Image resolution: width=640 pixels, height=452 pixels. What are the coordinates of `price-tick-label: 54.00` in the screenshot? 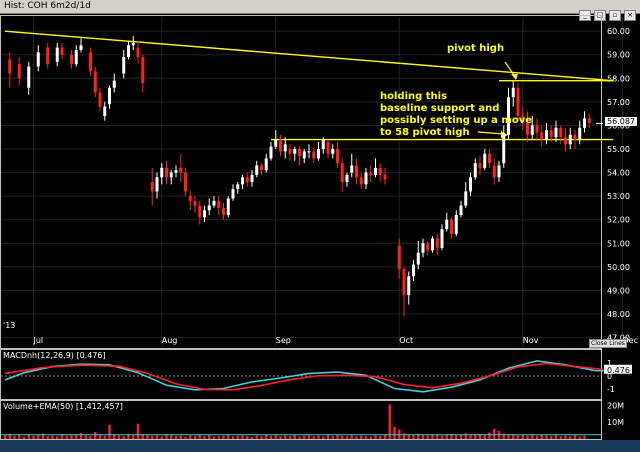 It's located at (618, 173).